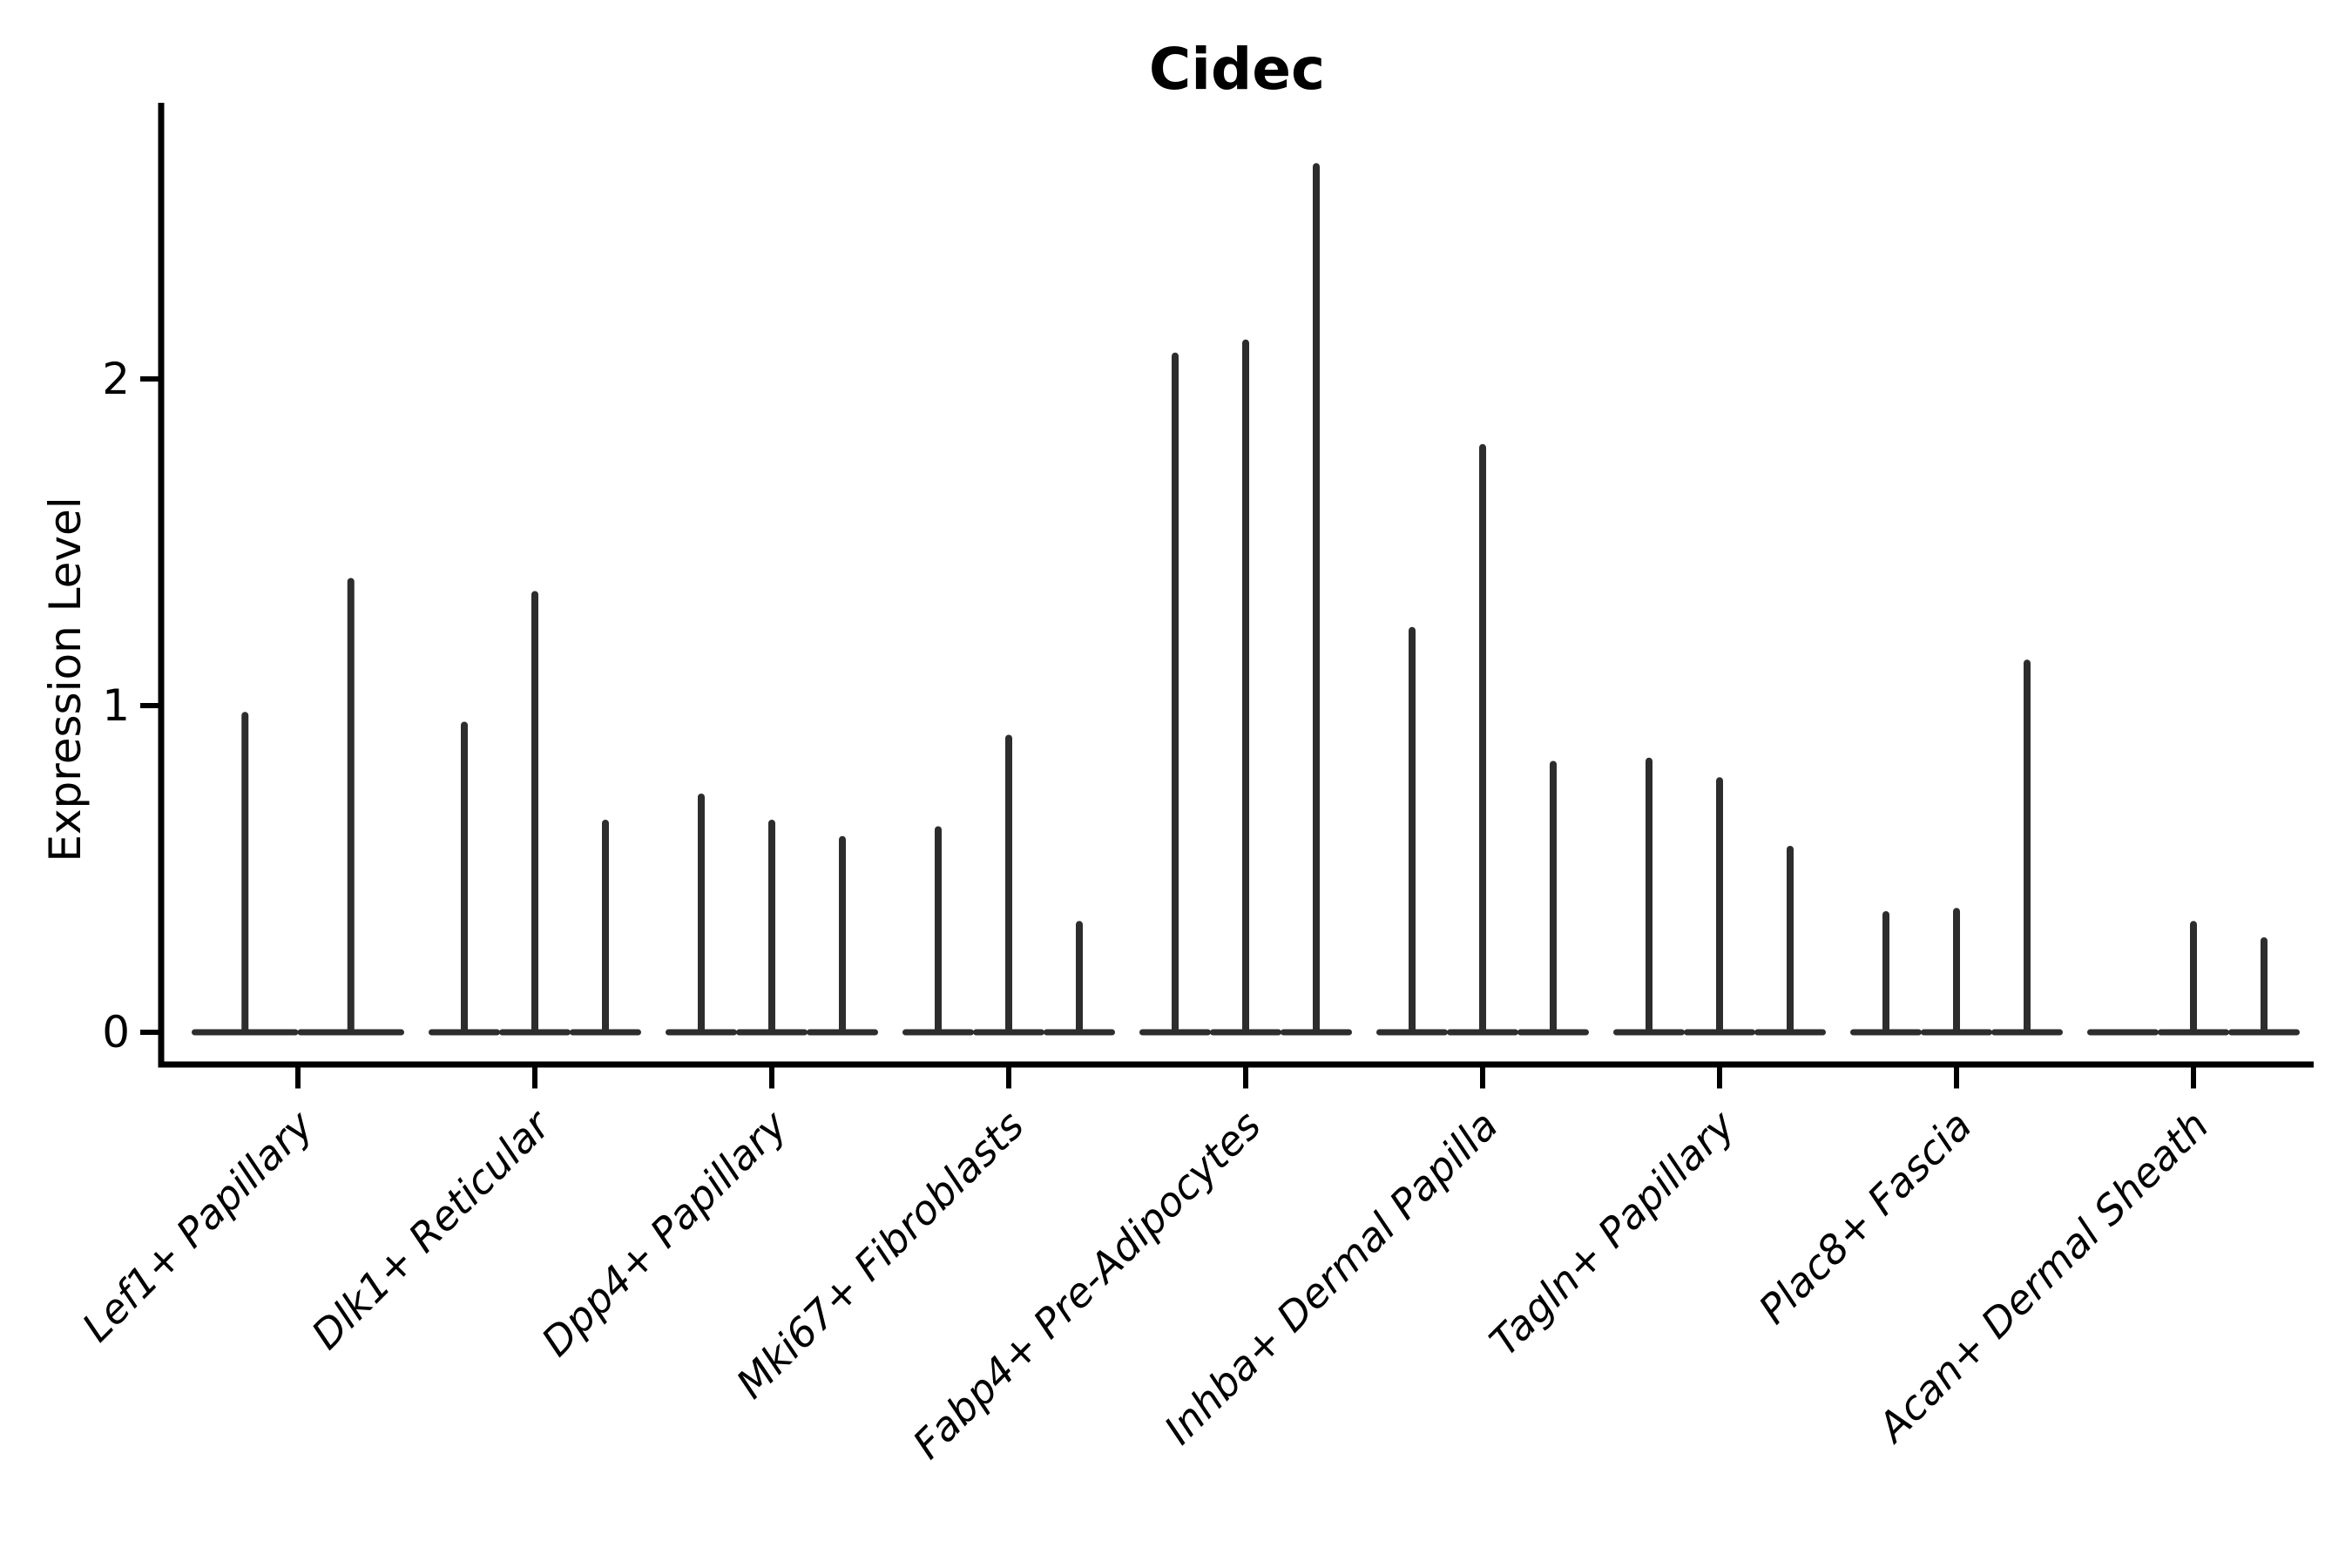 The image size is (2352, 1568). What do you see at coordinates (1237, 69) in the screenshot?
I see `chart-title: Cidec` at bounding box center [1237, 69].